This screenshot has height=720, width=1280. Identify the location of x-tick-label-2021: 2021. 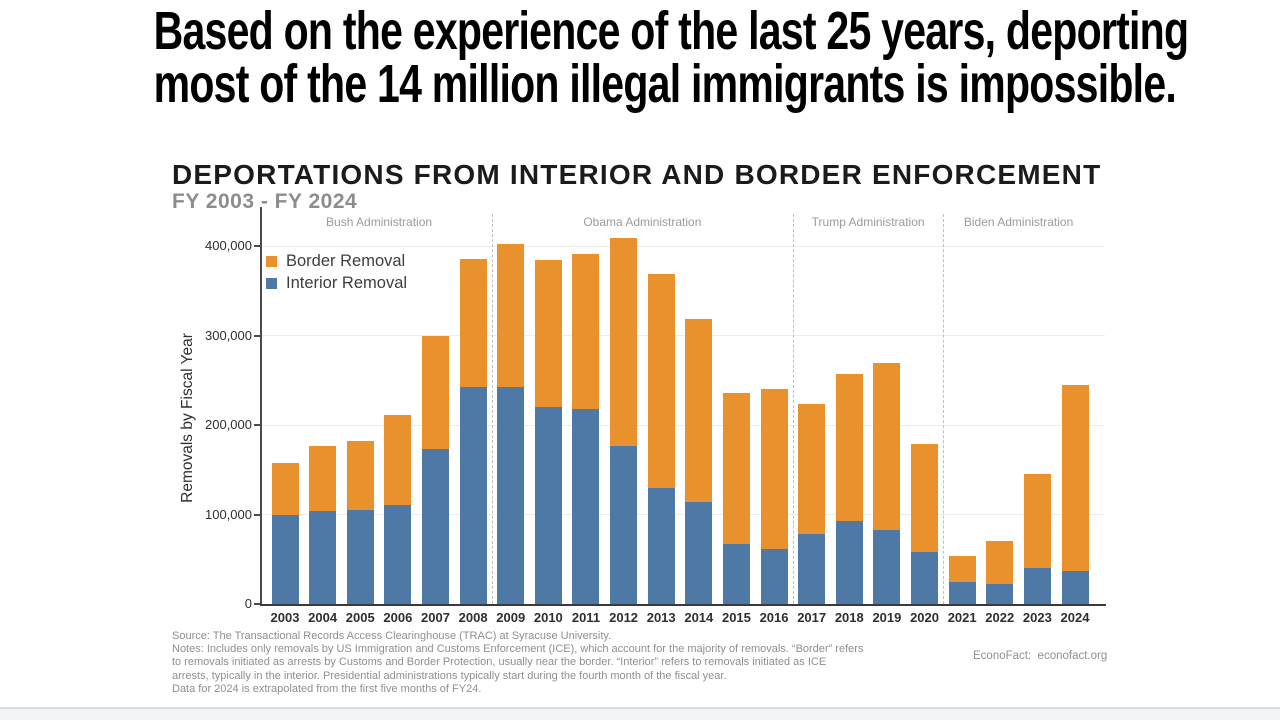
(962, 617).